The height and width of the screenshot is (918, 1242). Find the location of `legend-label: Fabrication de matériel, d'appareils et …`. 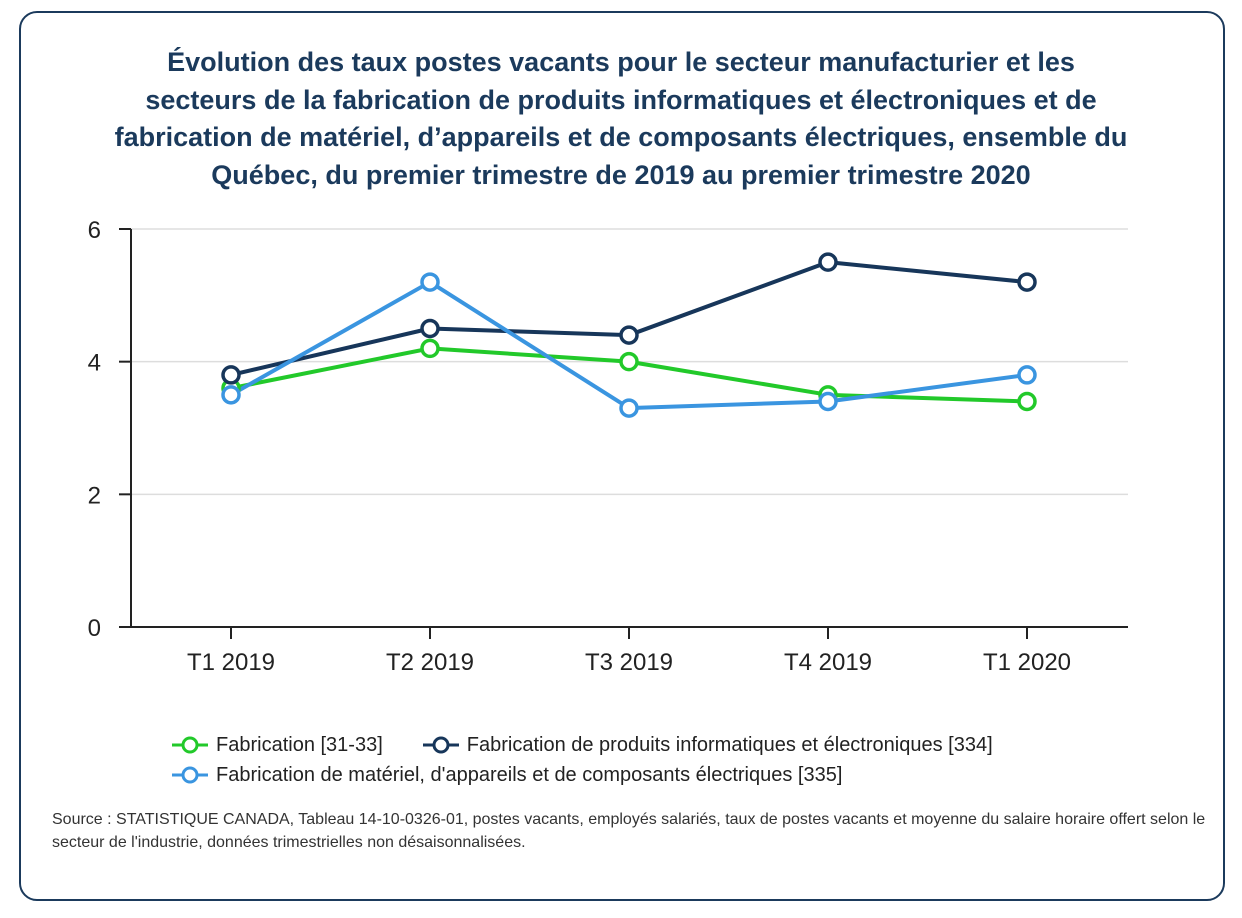

legend-label: Fabrication de matériel, d'appareils et … is located at coordinates (529, 774).